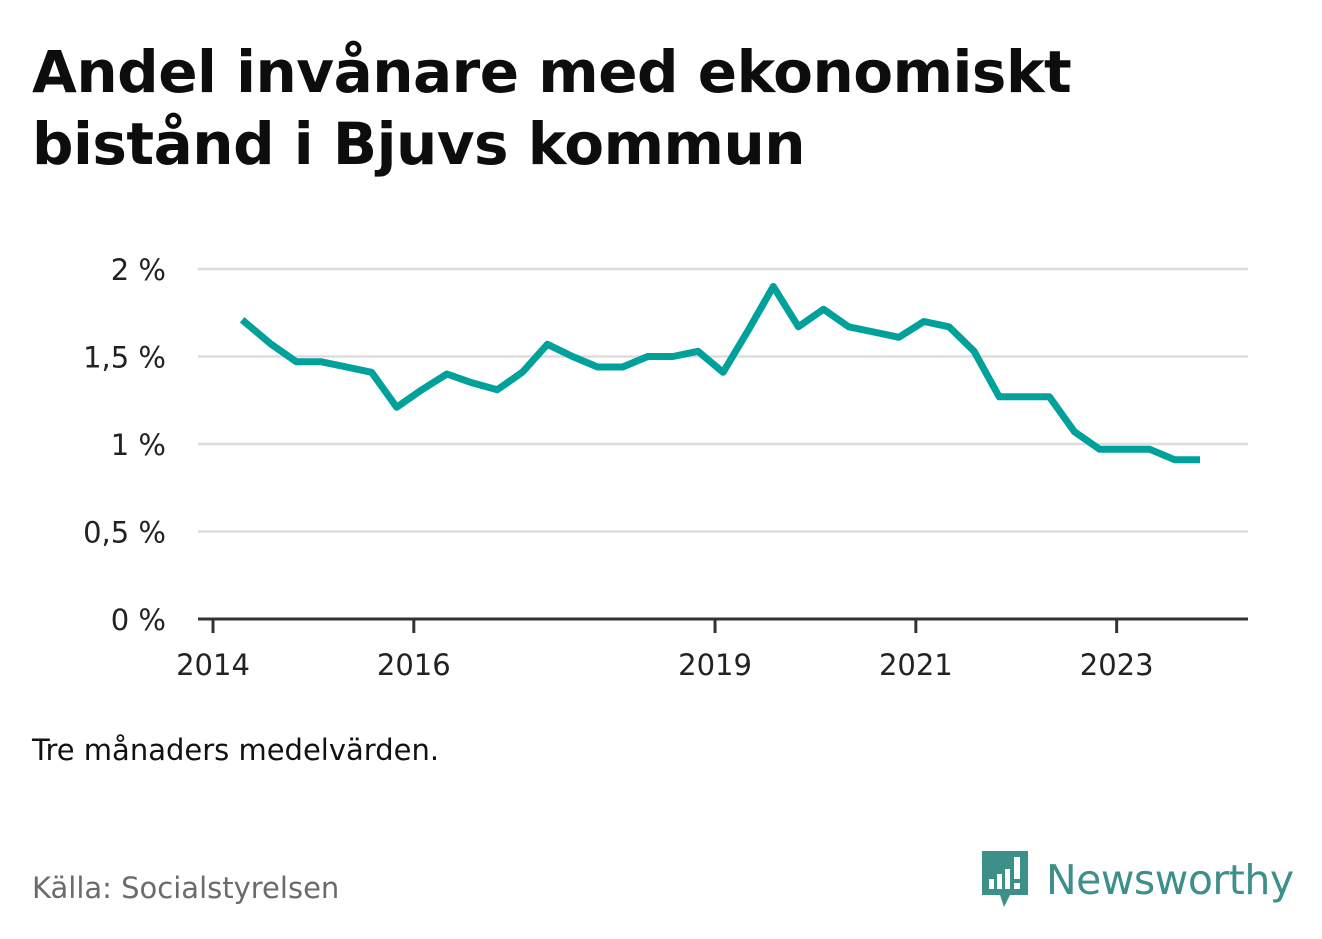  What do you see at coordinates (719, 373) in the screenshot?
I see `series-line` at bounding box center [719, 373].